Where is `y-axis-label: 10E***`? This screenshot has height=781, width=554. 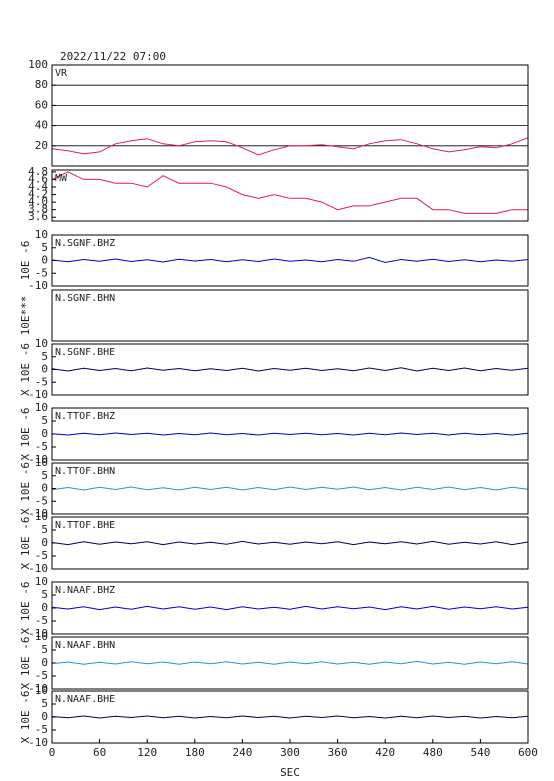 y-axis-label: 10E*** is located at coordinates (25, 316).